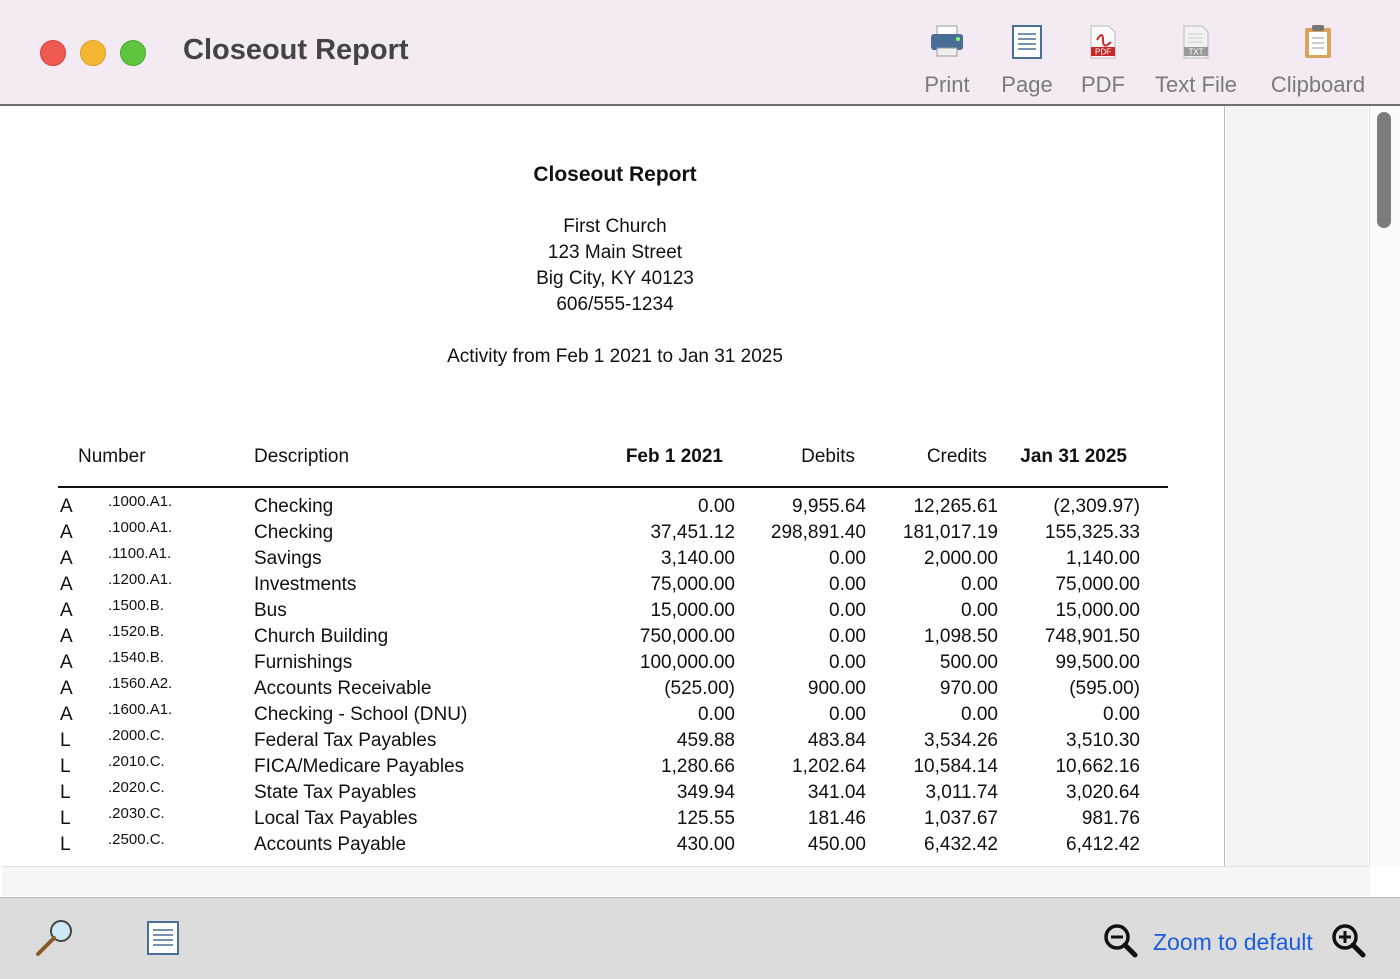 The height and width of the screenshot is (979, 1400). Describe the element at coordinates (305, 584) in the screenshot. I see `account-description: Investments` at that location.